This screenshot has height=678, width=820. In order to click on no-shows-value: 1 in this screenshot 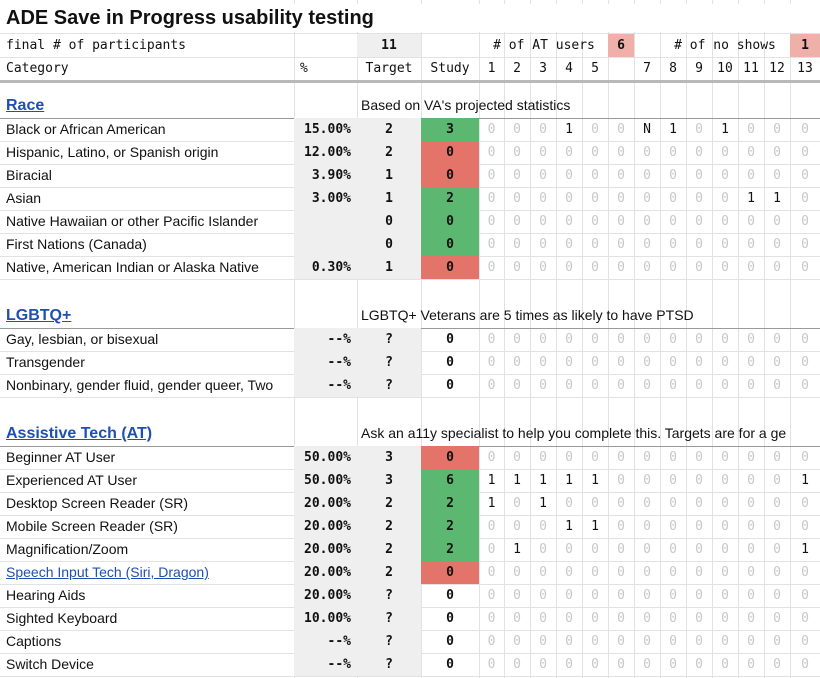, I will do `click(805, 45)`.